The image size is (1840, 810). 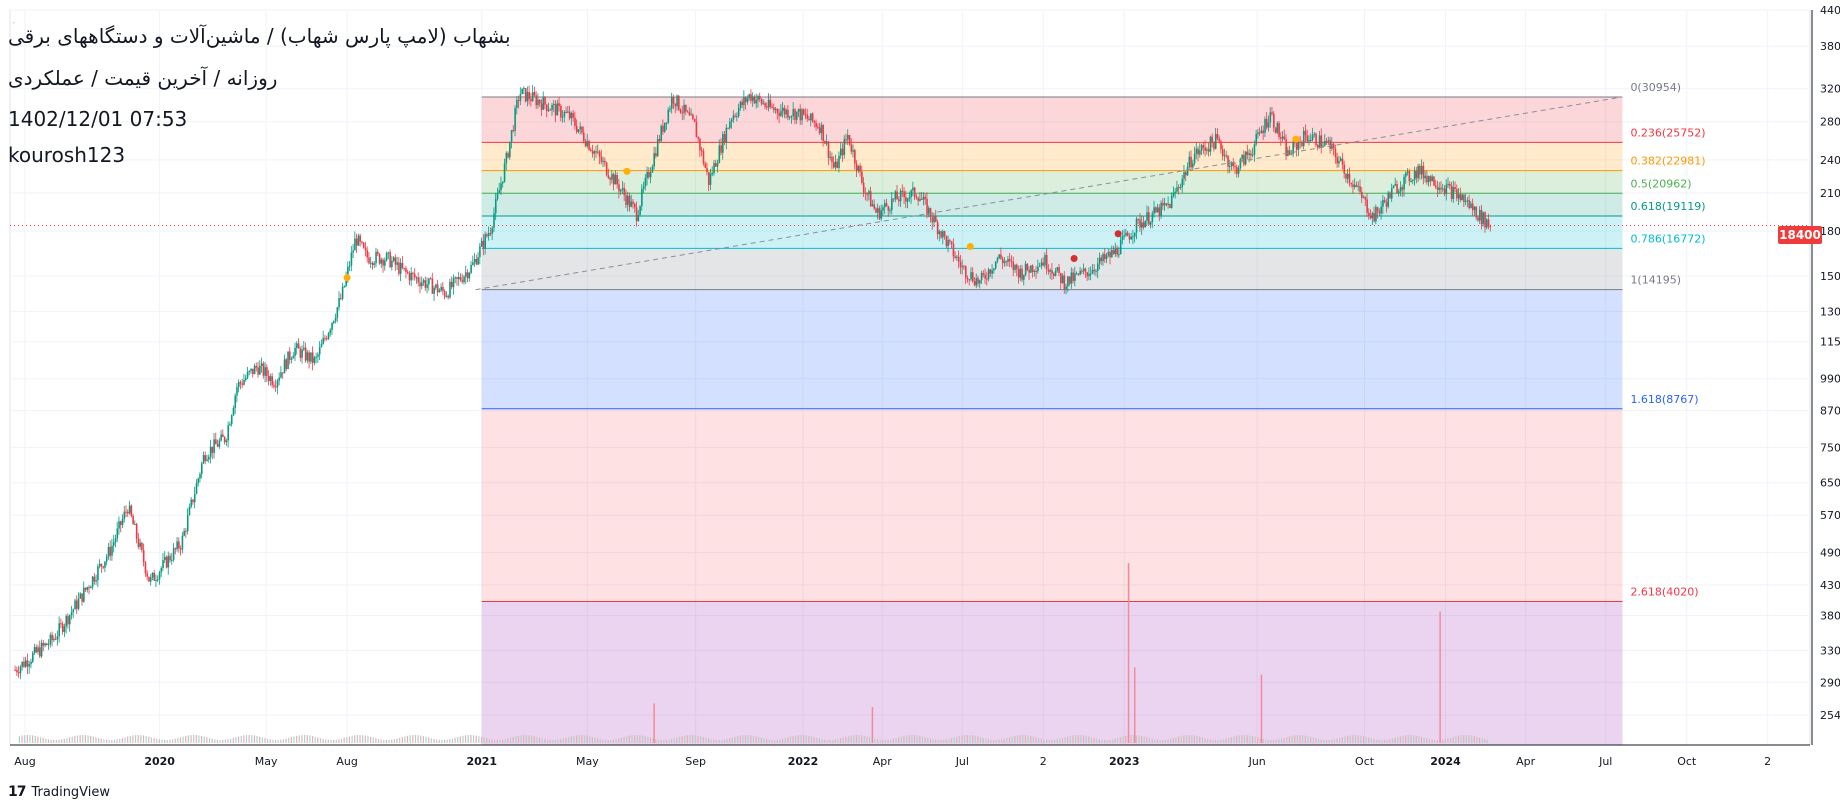 What do you see at coordinates (1667, 161) in the screenshot?
I see `fib-label-0.382: 0.382(22981)` at bounding box center [1667, 161].